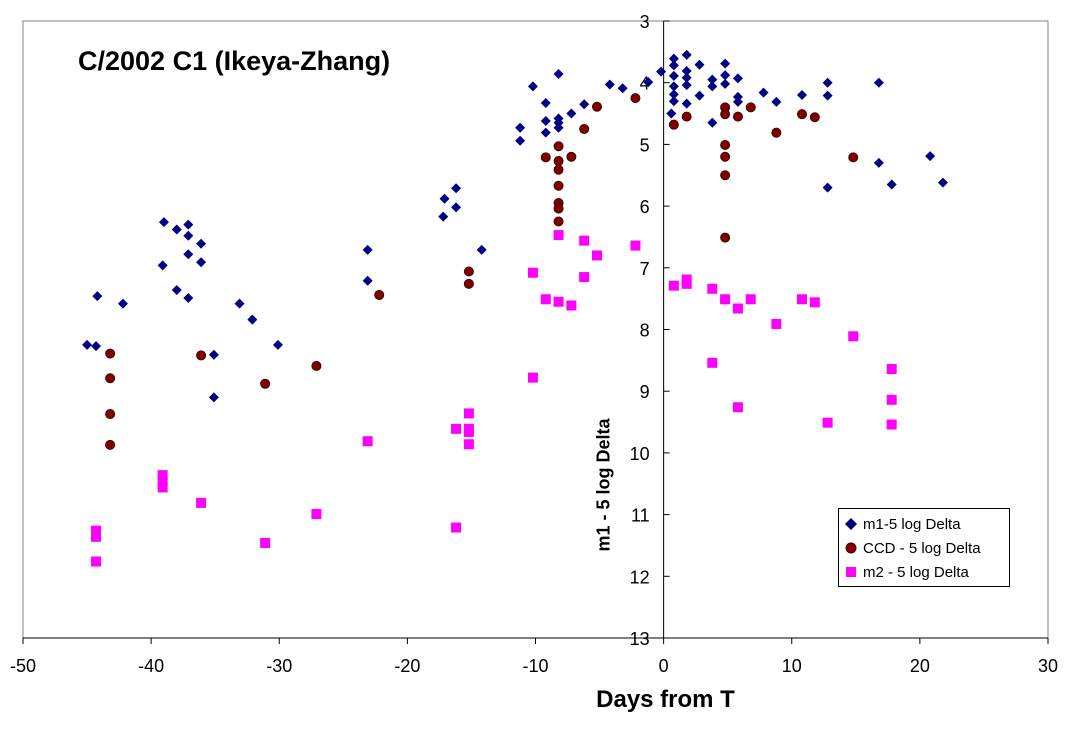 The width and height of the screenshot is (1071, 730). What do you see at coordinates (535, 666) in the screenshot?
I see `x-tick-label: -10` at bounding box center [535, 666].